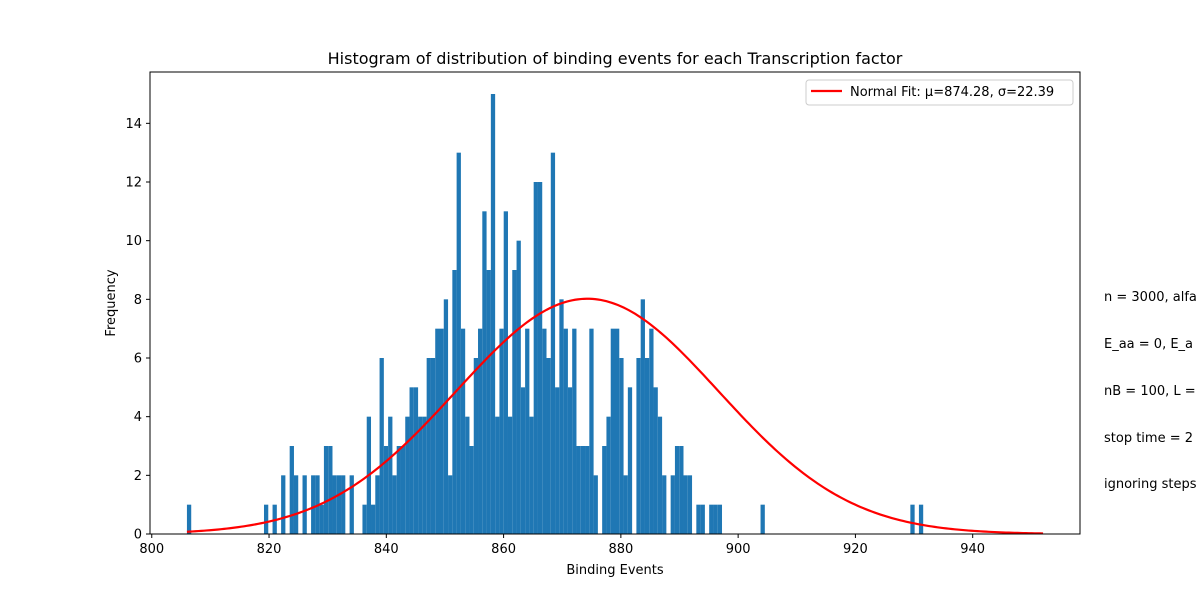  What do you see at coordinates (138, 300) in the screenshot?
I see `y-tick-label: 8` at bounding box center [138, 300].